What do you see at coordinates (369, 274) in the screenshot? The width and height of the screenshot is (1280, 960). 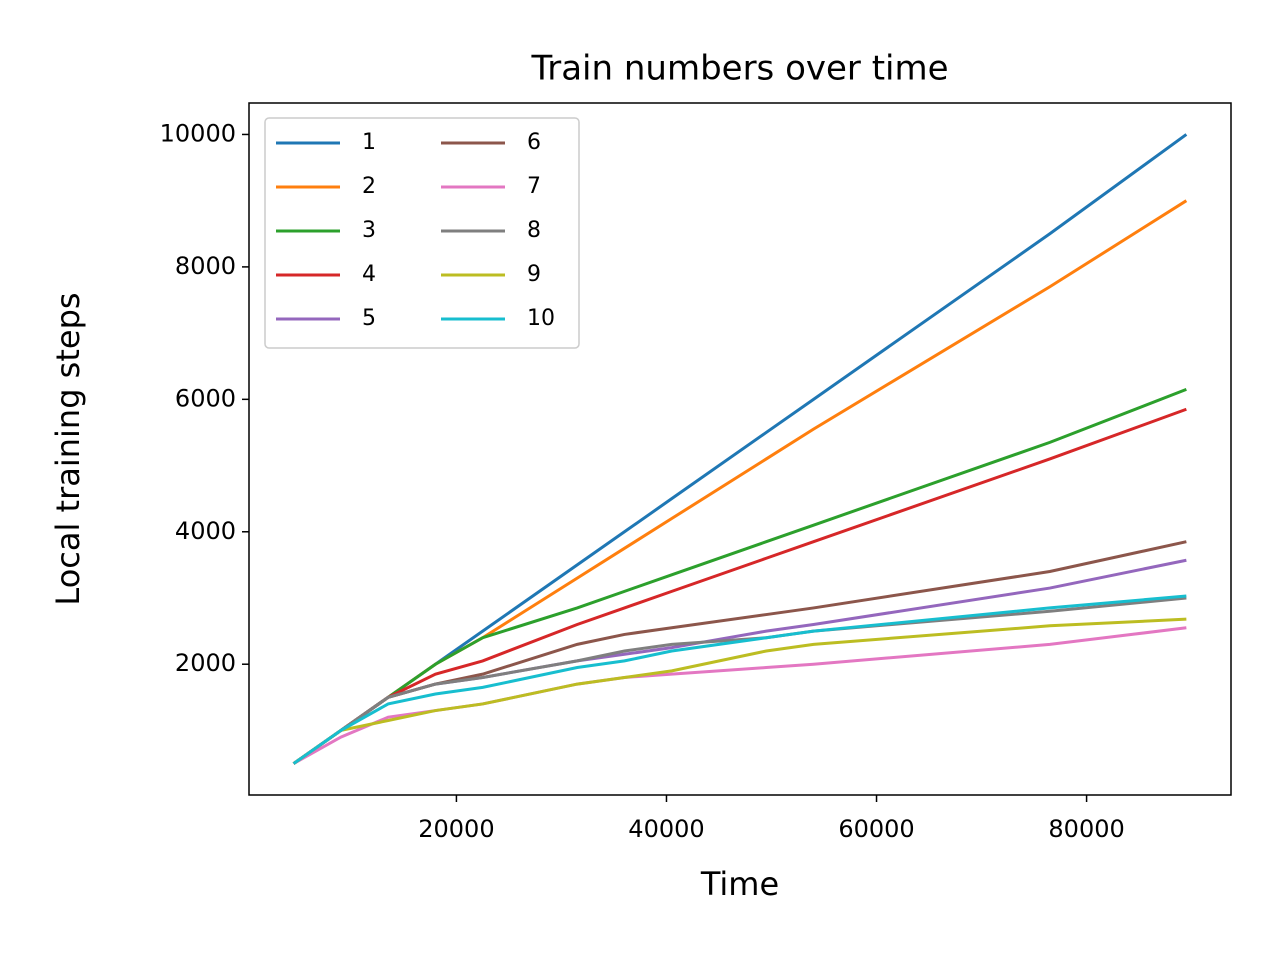 I see `legend-label: 4` at bounding box center [369, 274].